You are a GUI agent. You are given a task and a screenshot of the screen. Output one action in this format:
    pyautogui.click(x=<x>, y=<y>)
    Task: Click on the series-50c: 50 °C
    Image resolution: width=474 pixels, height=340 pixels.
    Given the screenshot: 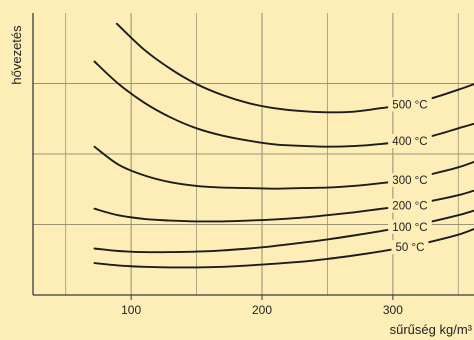 What is the action you would take?
    pyautogui.click(x=283, y=248)
    